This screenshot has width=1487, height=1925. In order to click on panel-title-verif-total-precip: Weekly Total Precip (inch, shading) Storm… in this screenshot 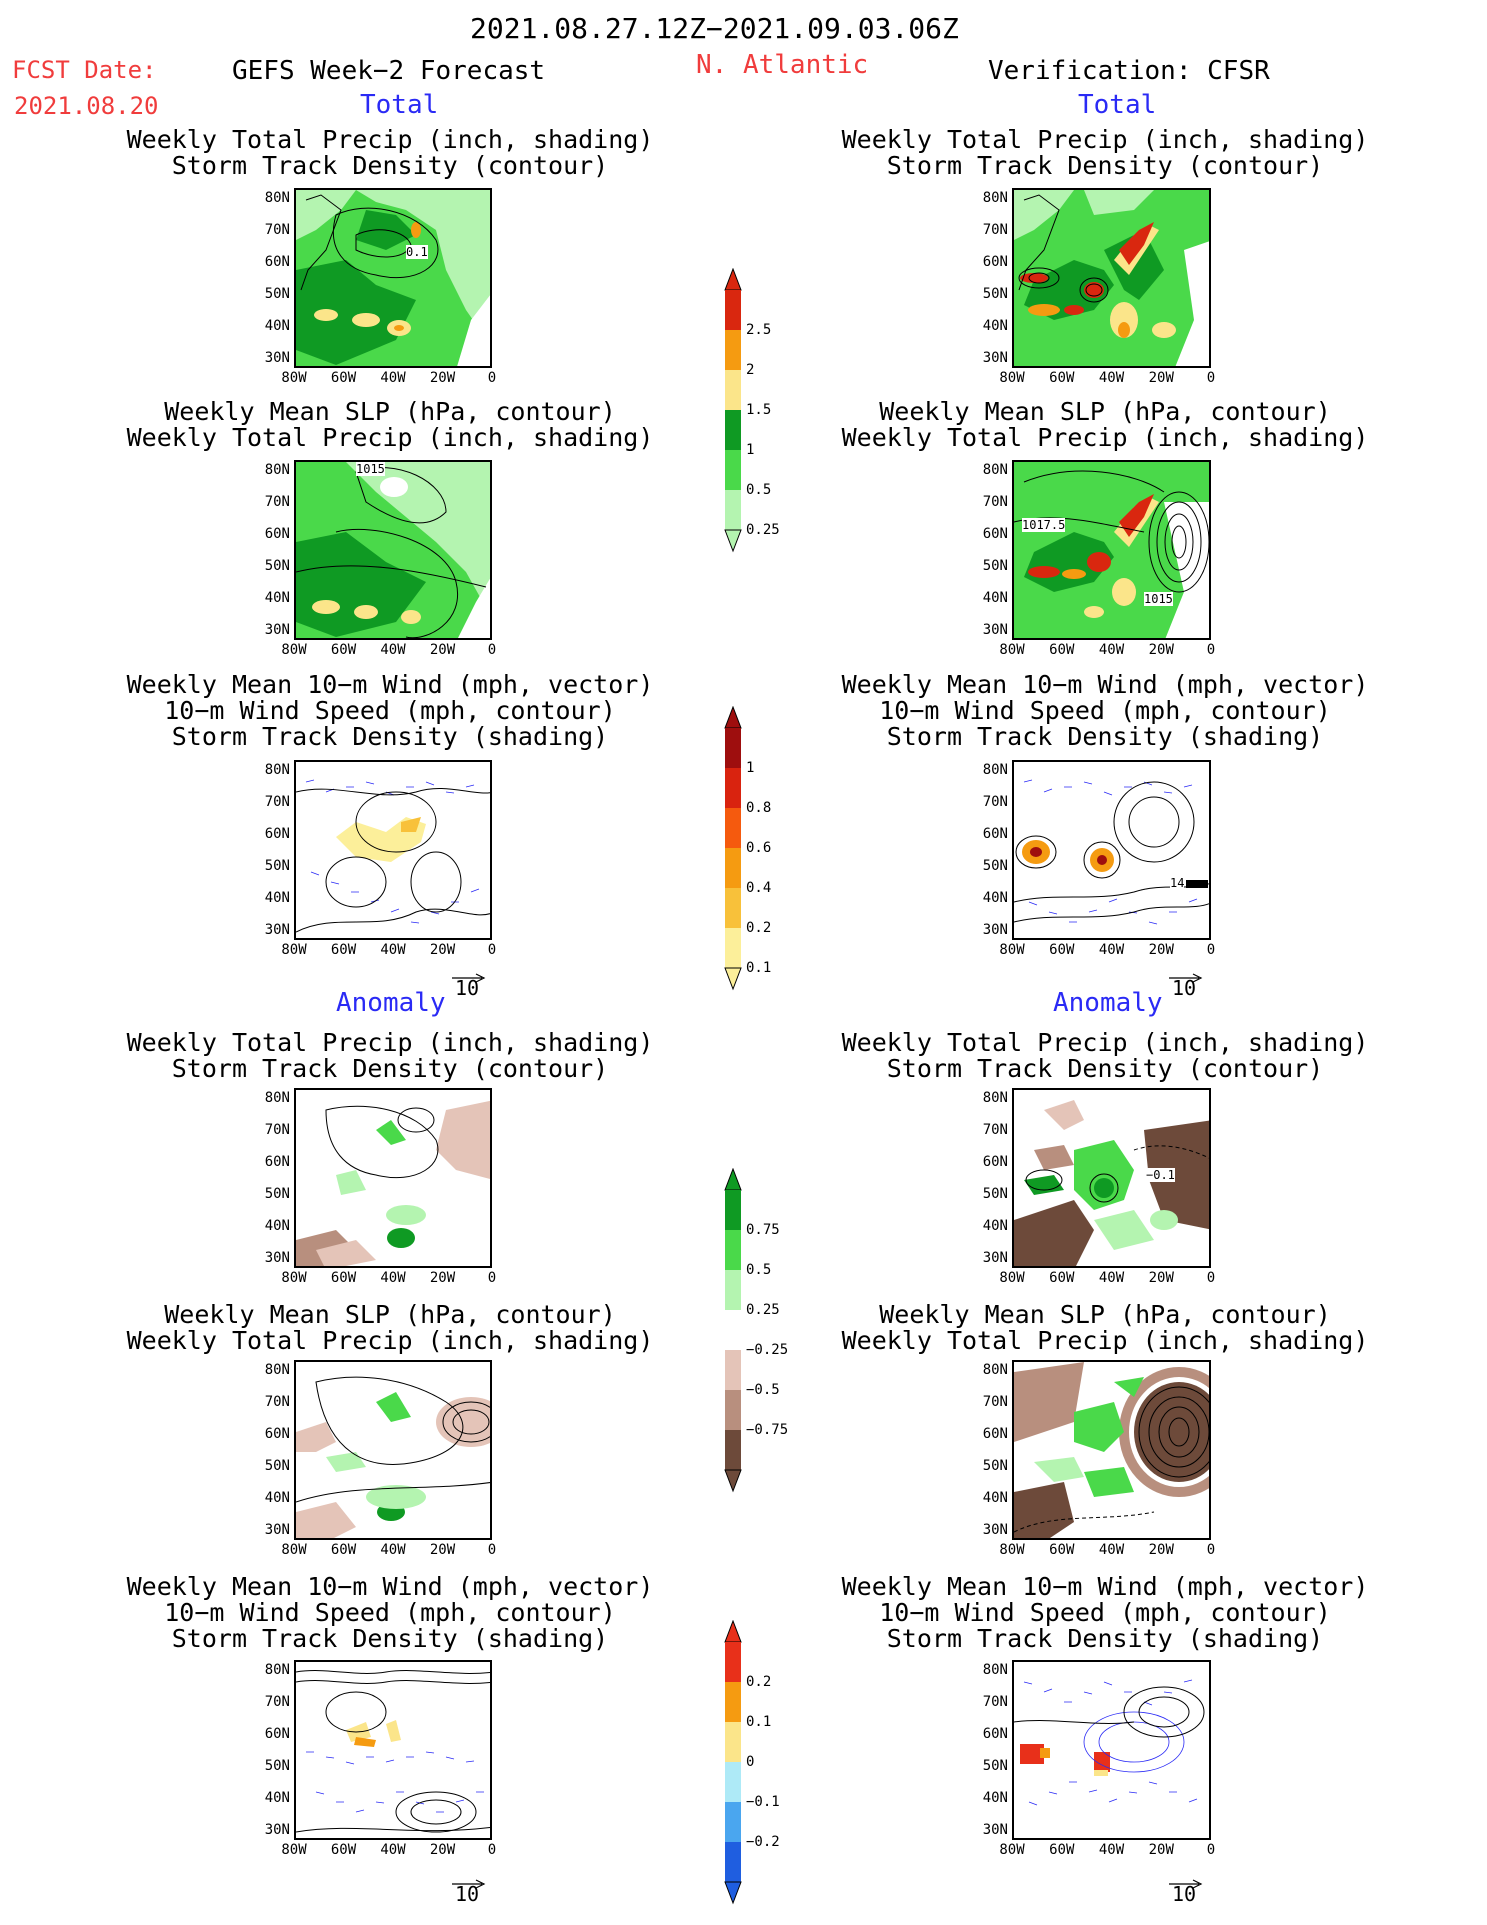, I will do `click(1105, 152)`.